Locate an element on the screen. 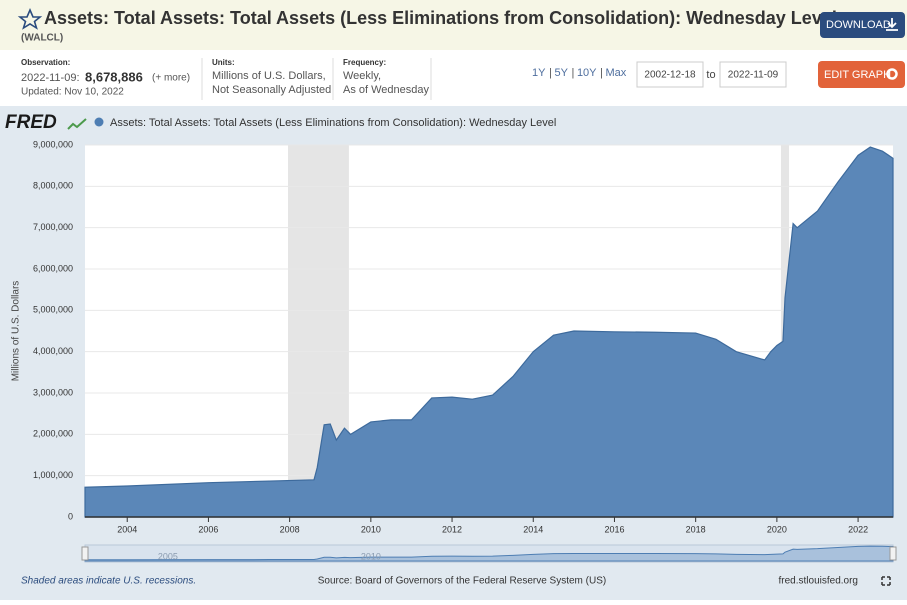 The height and width of the screenshot is (605, 907). download-label: DOWNLOAD is located at coordinates (858, 25).